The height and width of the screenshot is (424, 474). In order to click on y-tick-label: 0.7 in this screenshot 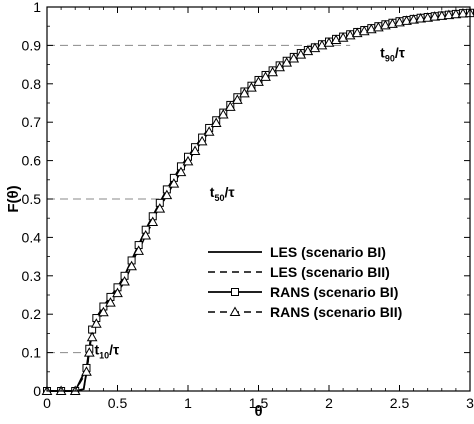, I will do `click(32, 122)`.